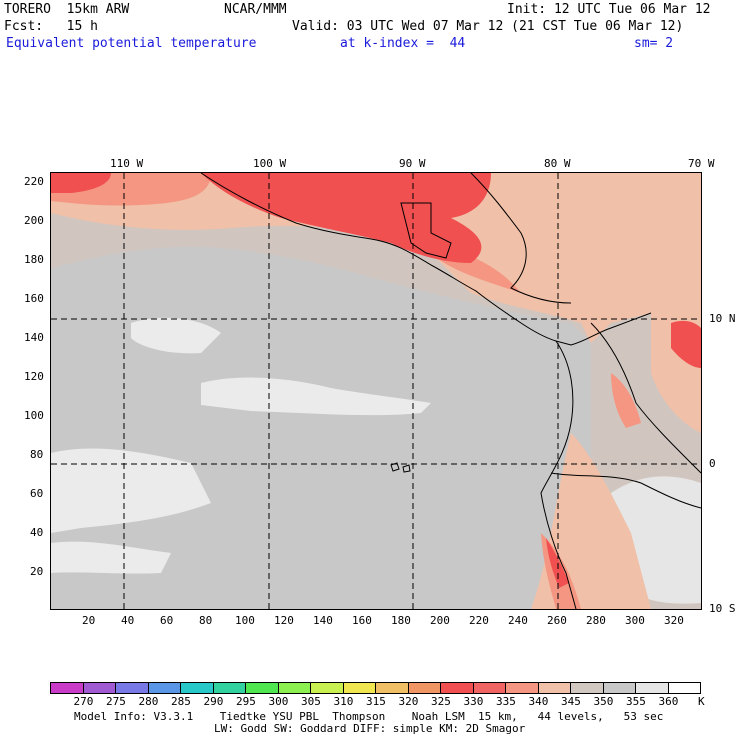 The width and height of the screenshot is (740, 740). What do you see at coordinates (626, 400) in the screenshot?
I see `field-335k` at bounding box center [626, 400].